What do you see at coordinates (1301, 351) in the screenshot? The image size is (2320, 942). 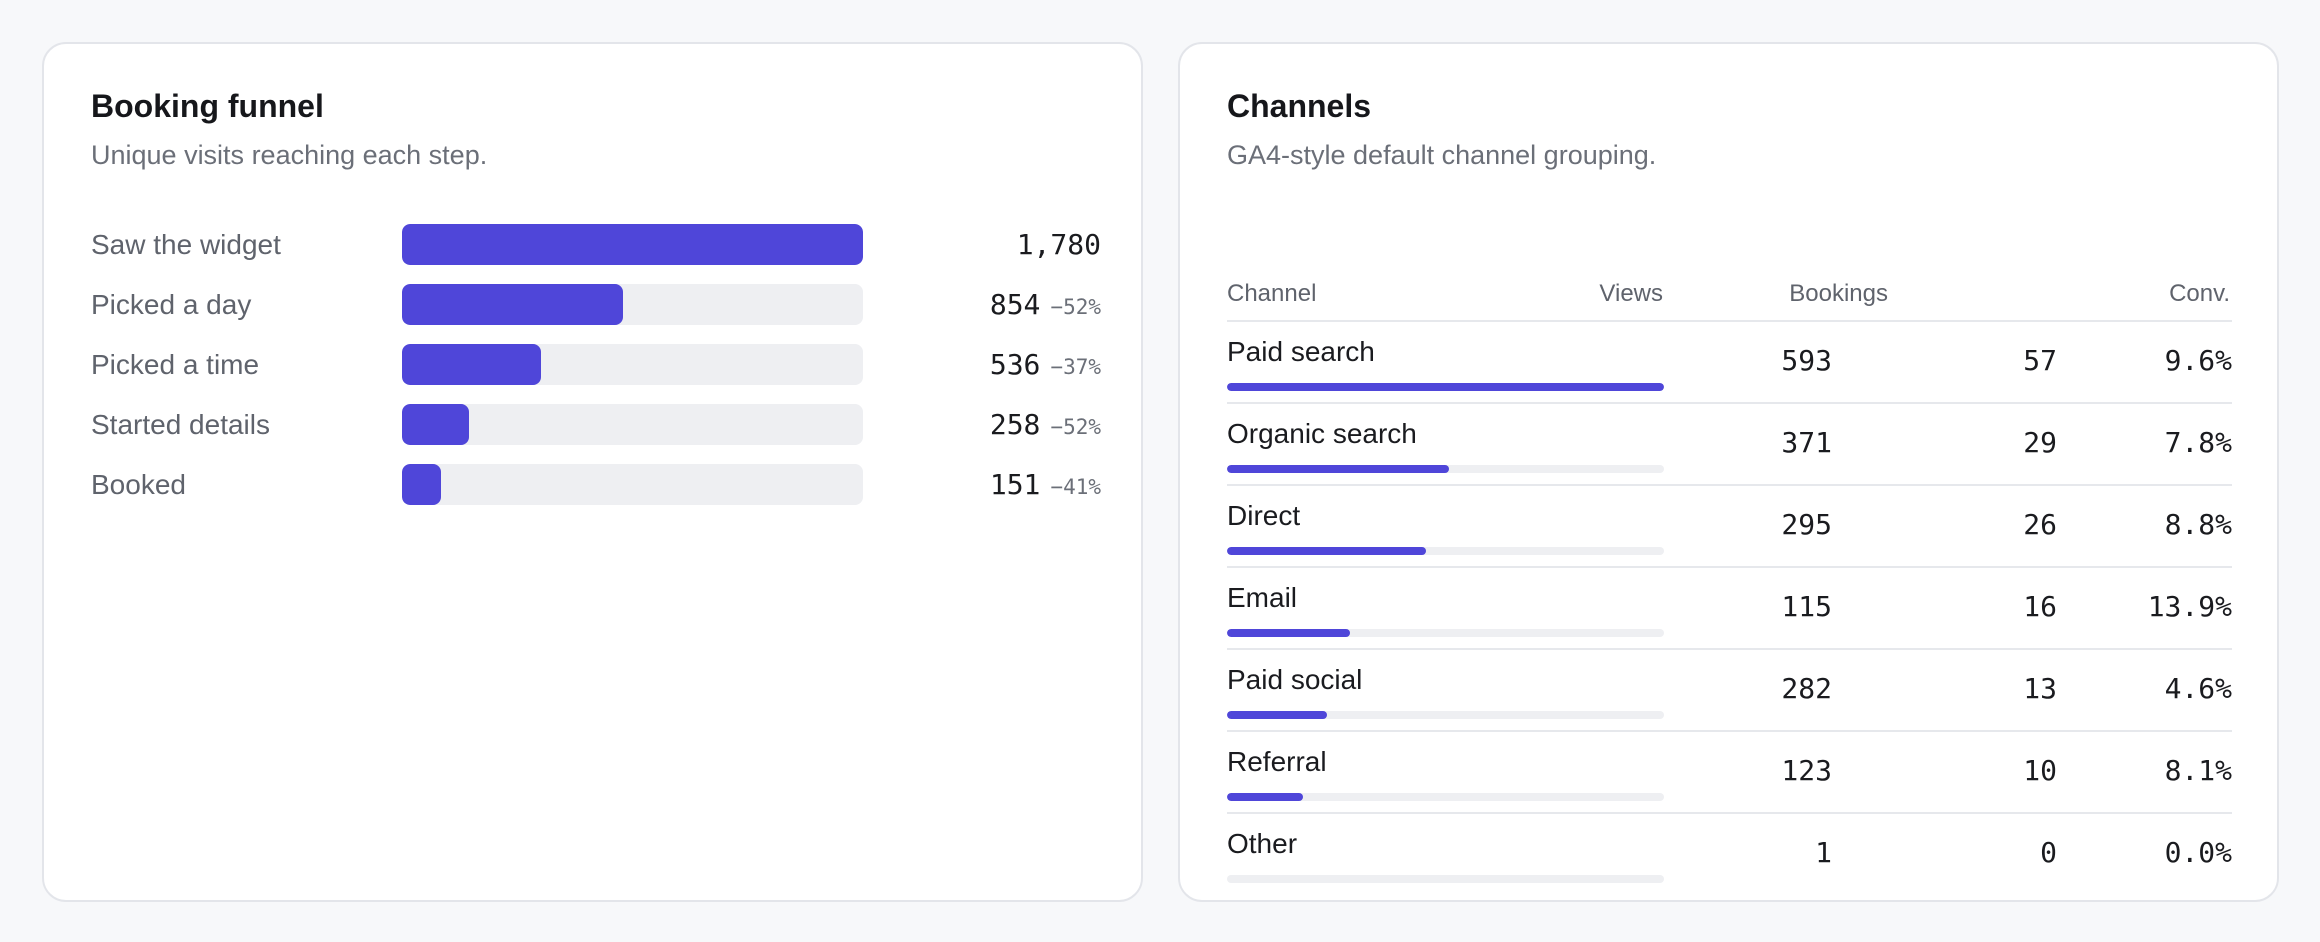 I see `channel-name: Paid search` at bounding box center [1301, 351].